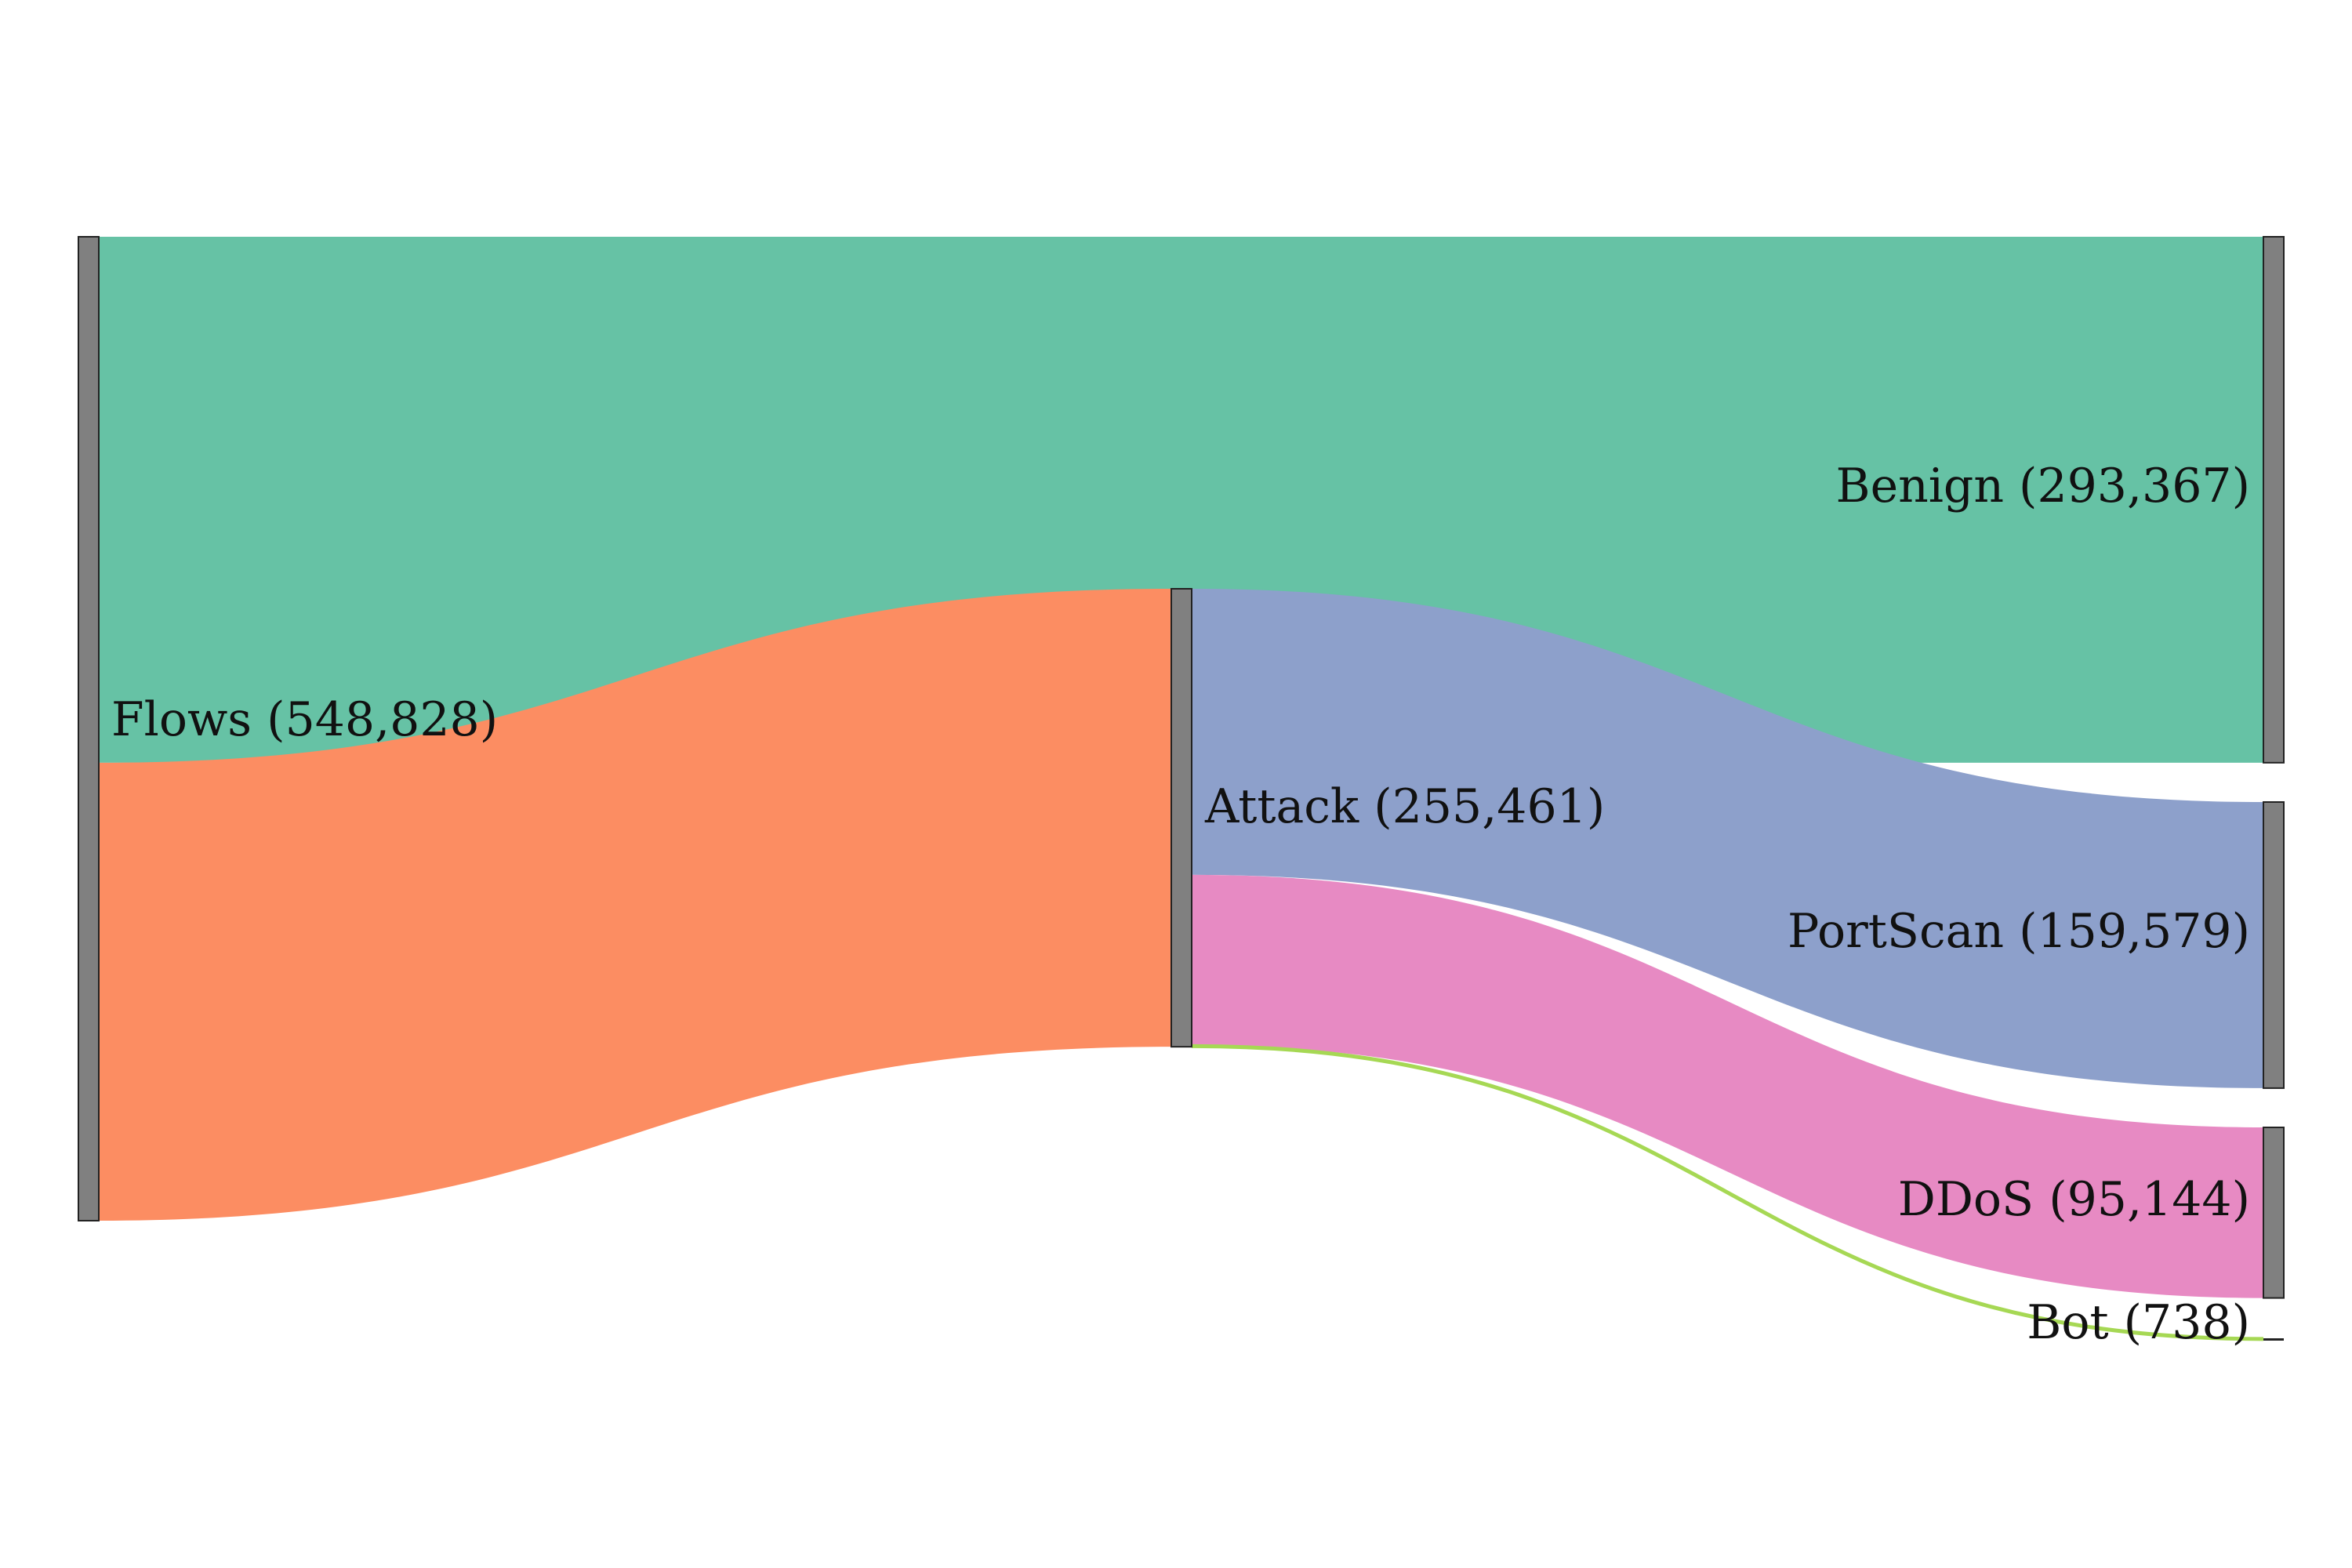 The width and height of the screenshot is (2352, 1568). I want to click on node-label-bot: Bot (738), so click(2138, 1322).